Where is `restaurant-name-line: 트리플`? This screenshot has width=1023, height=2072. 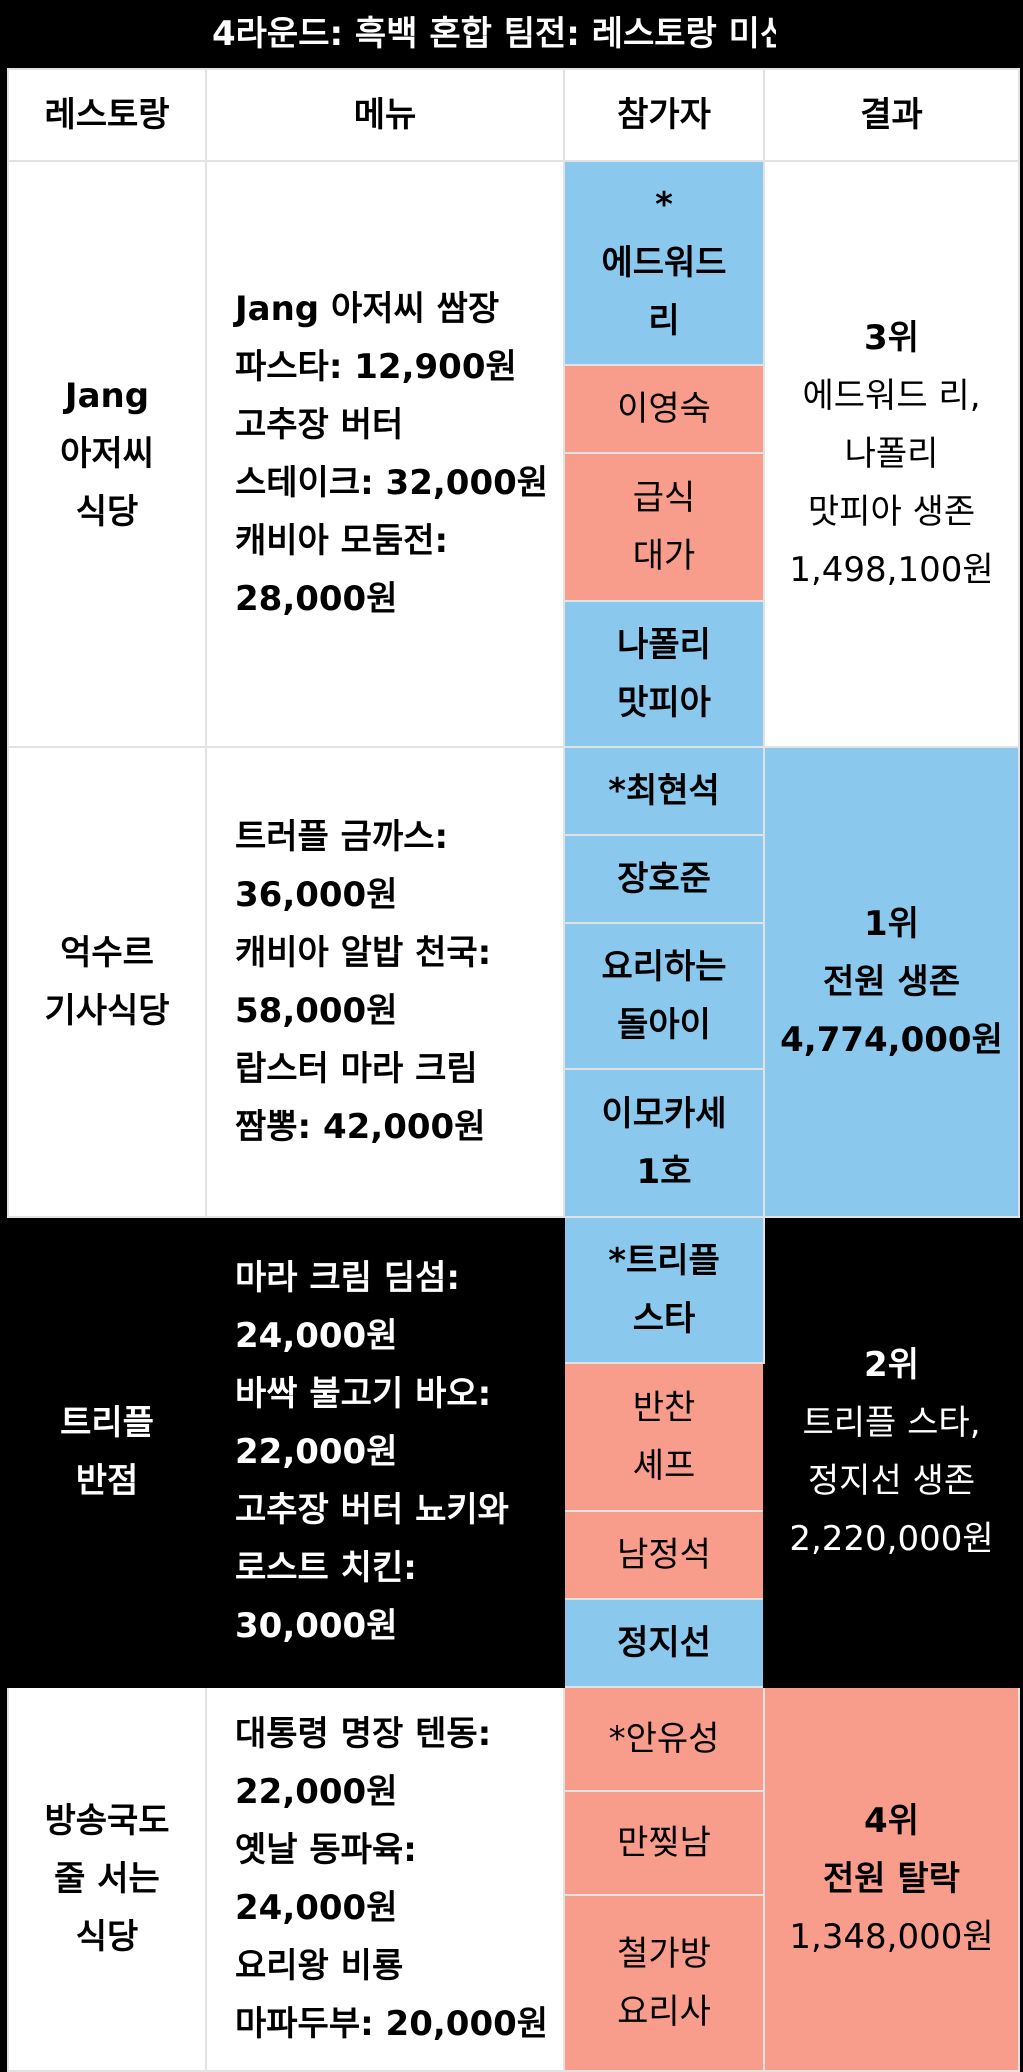
restaurant-name-line: 트리플 is located at coordinates (107, 1423).